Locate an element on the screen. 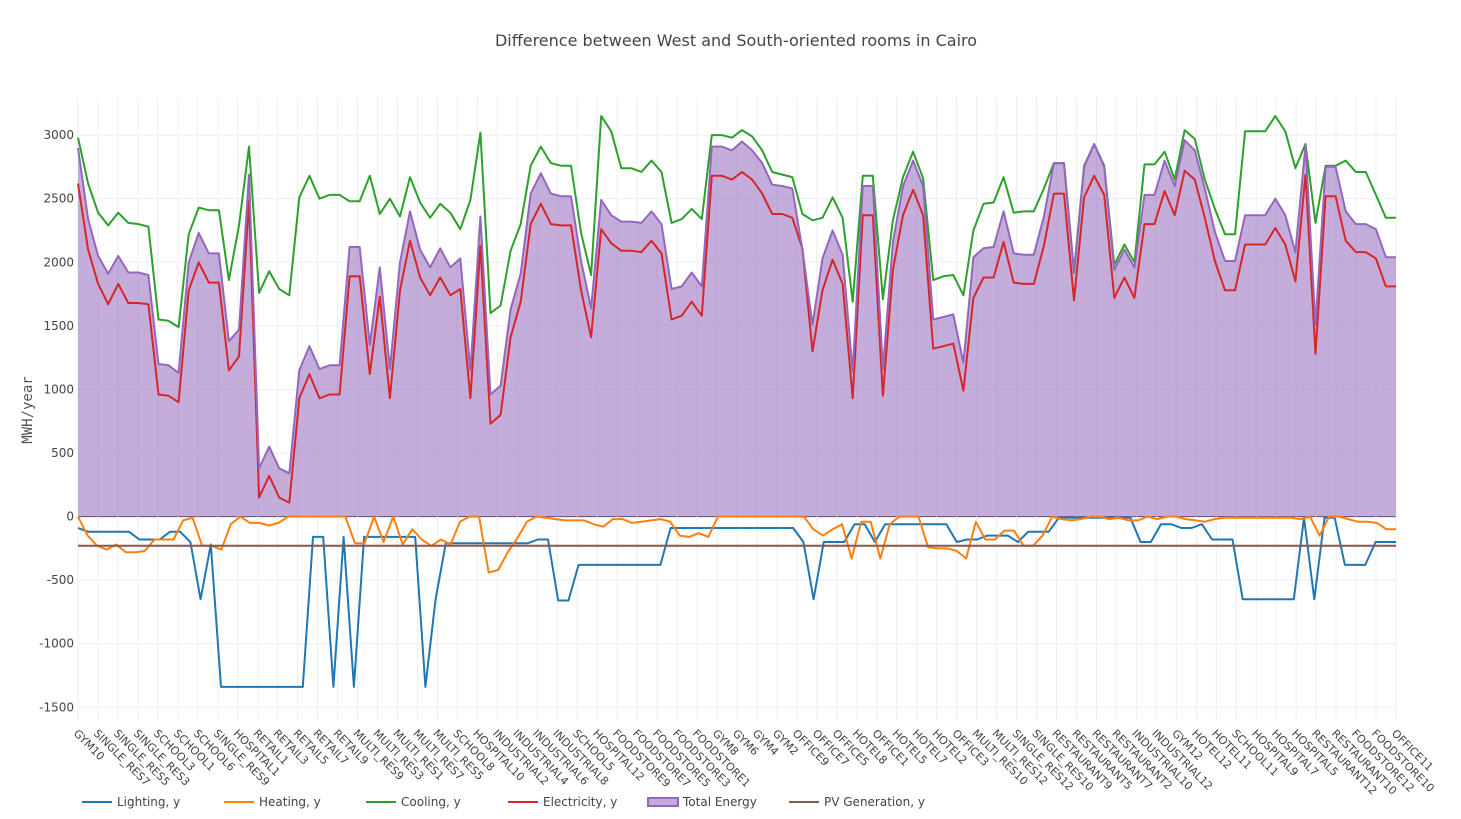 This screenshot has height=819, width=1461. y-axis-ticks: 3000 2500 2000 1500 1000 500 0 -500 -1000 -1500 is located at coordinates (56, 421).